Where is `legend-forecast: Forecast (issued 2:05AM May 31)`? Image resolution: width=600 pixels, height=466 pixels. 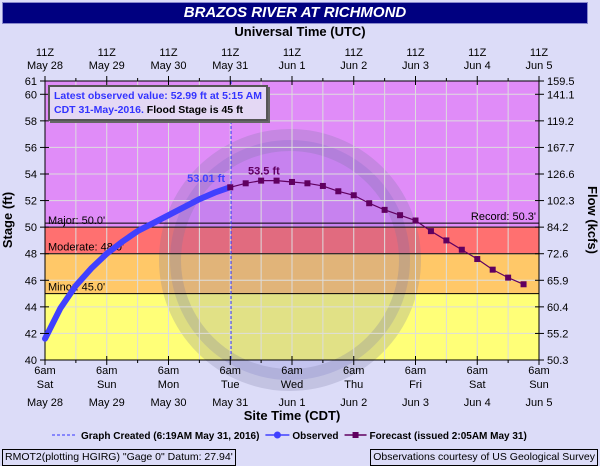 legend-forecast: Forecast (issued 2:05AM May 31) is located at coordinates (448, 436).